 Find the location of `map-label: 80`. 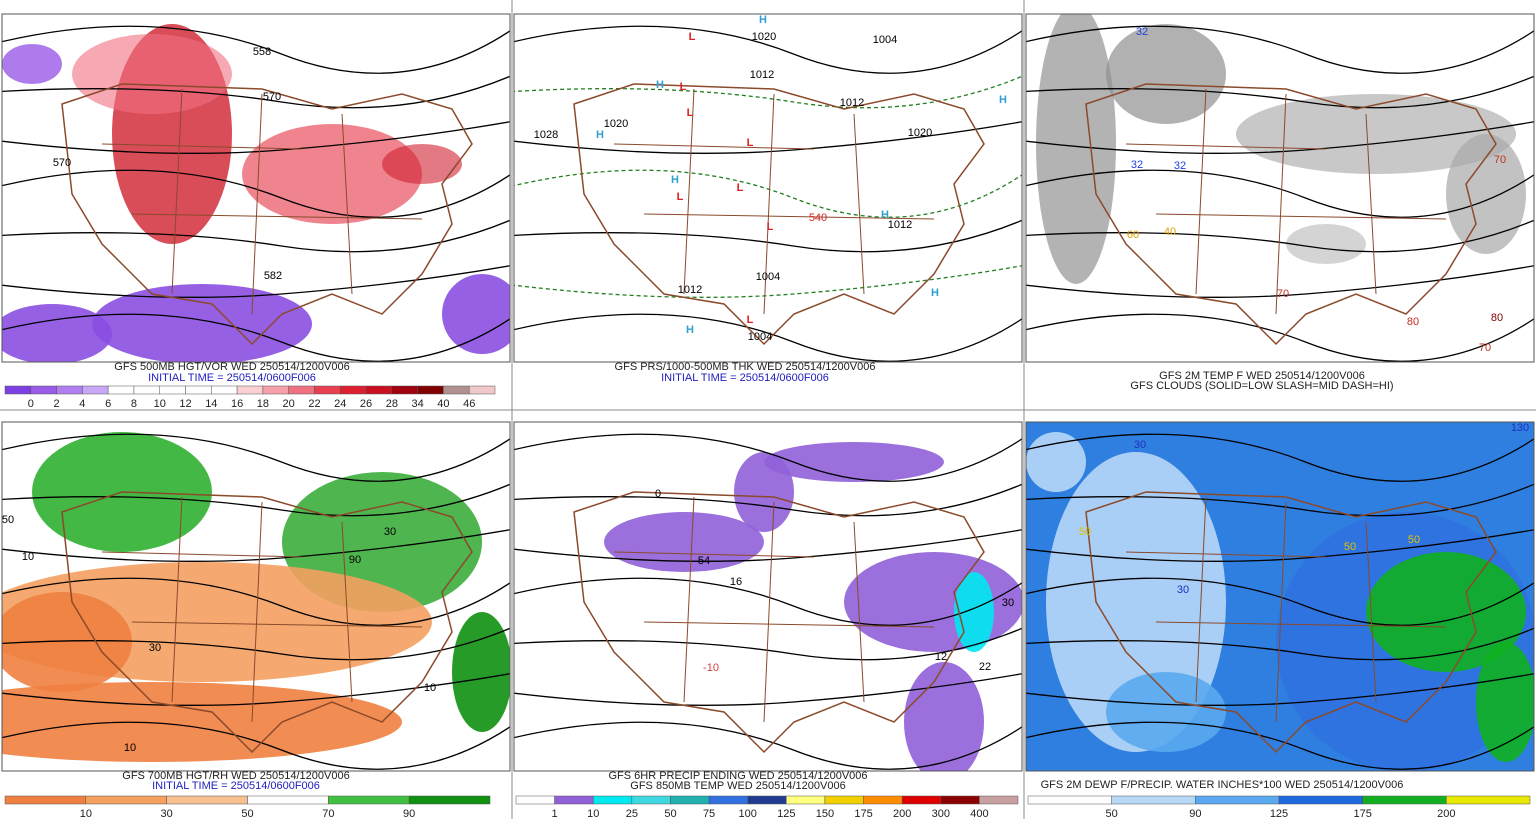

map-label: 80 is located at coordinates (1413, 322).